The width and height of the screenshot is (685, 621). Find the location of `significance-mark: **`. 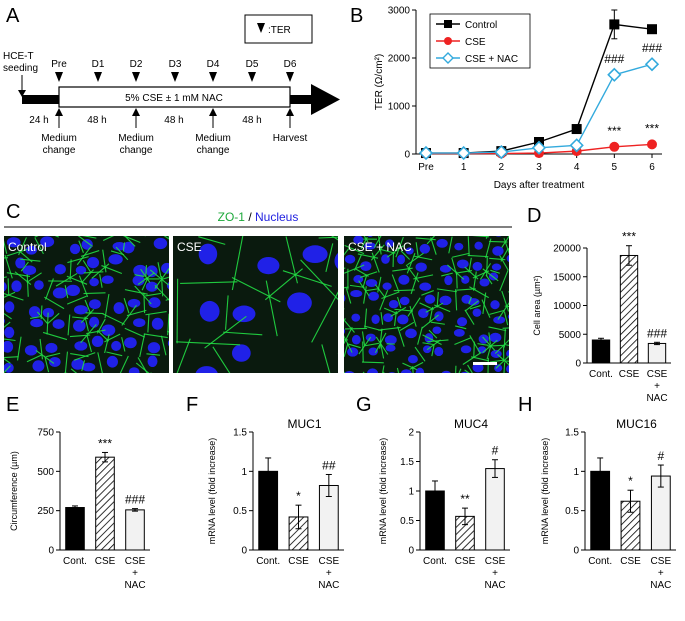

significance-mark: ** is located at coordinates (465, 499).